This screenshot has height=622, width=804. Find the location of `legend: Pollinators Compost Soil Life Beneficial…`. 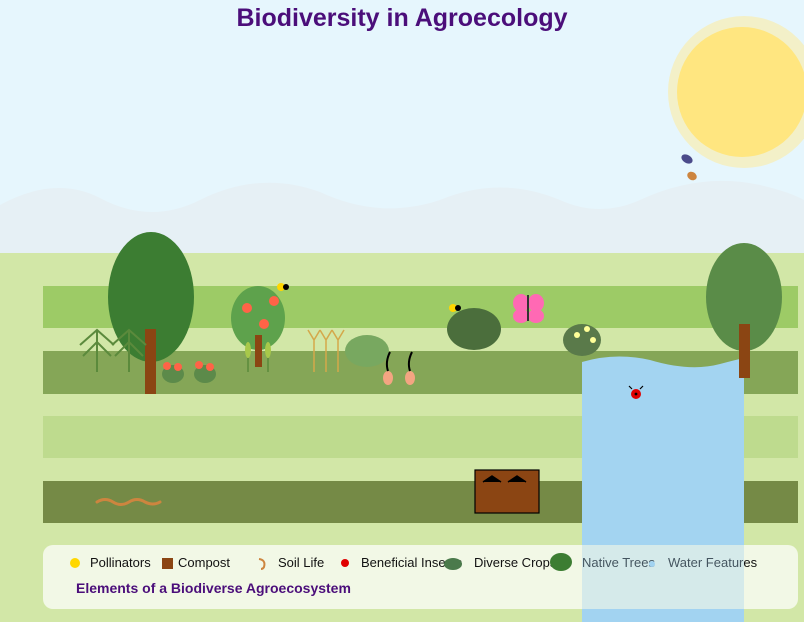

legend: Pollinators Compost Soil Life Beneficial… is located at coordinates (420, 577).